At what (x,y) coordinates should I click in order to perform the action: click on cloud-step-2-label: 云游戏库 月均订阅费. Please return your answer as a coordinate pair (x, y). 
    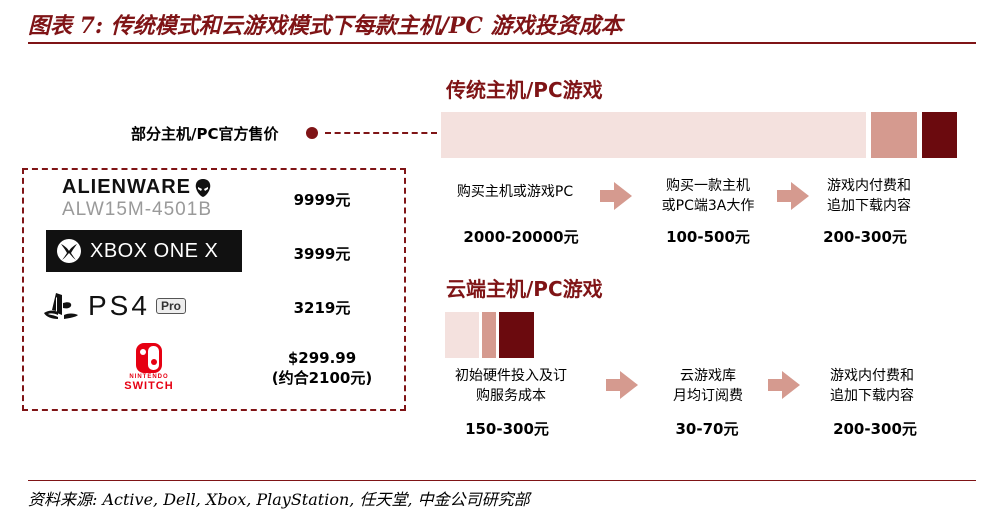
    Looking at the image, I should click on (708, 386).